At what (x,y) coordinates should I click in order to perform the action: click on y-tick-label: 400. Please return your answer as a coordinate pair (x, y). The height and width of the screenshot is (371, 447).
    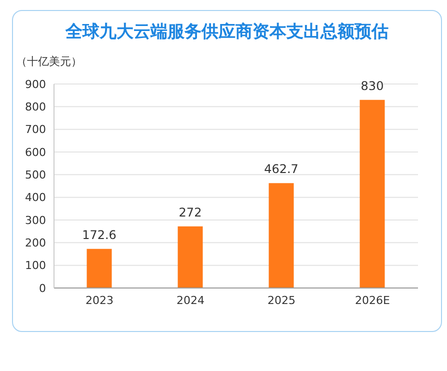
    Looking at the image, I should click on (35, 197).